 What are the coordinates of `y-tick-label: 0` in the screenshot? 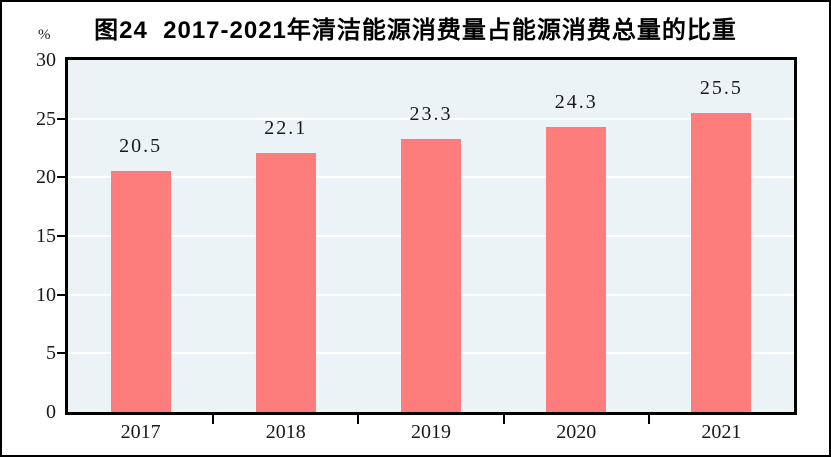 It's located at (51, 412).